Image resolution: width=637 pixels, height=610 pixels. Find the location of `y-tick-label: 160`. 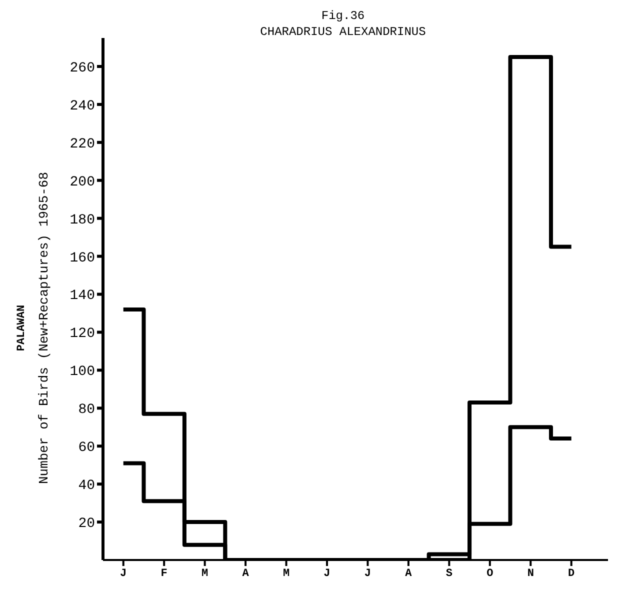

y-tick-label: 160 is located at coordinates (82, 258).